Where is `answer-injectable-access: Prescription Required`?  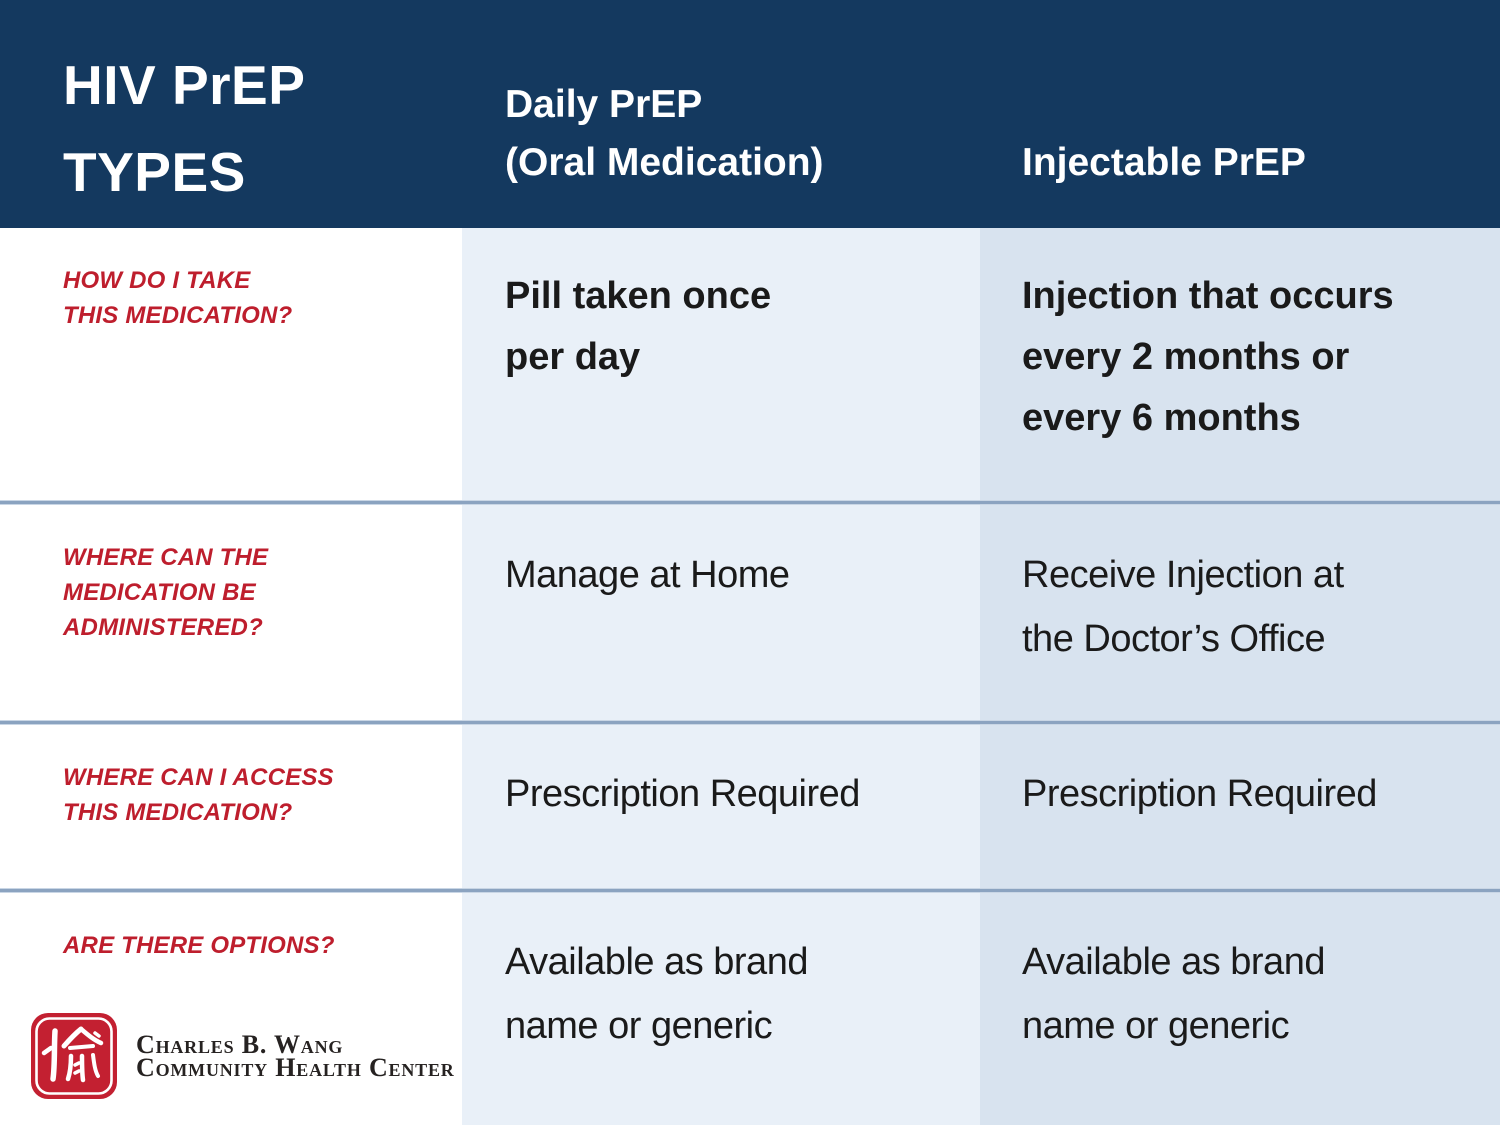
answer-injectable-access: Prescription Required is located at coordinates (1199, 794).